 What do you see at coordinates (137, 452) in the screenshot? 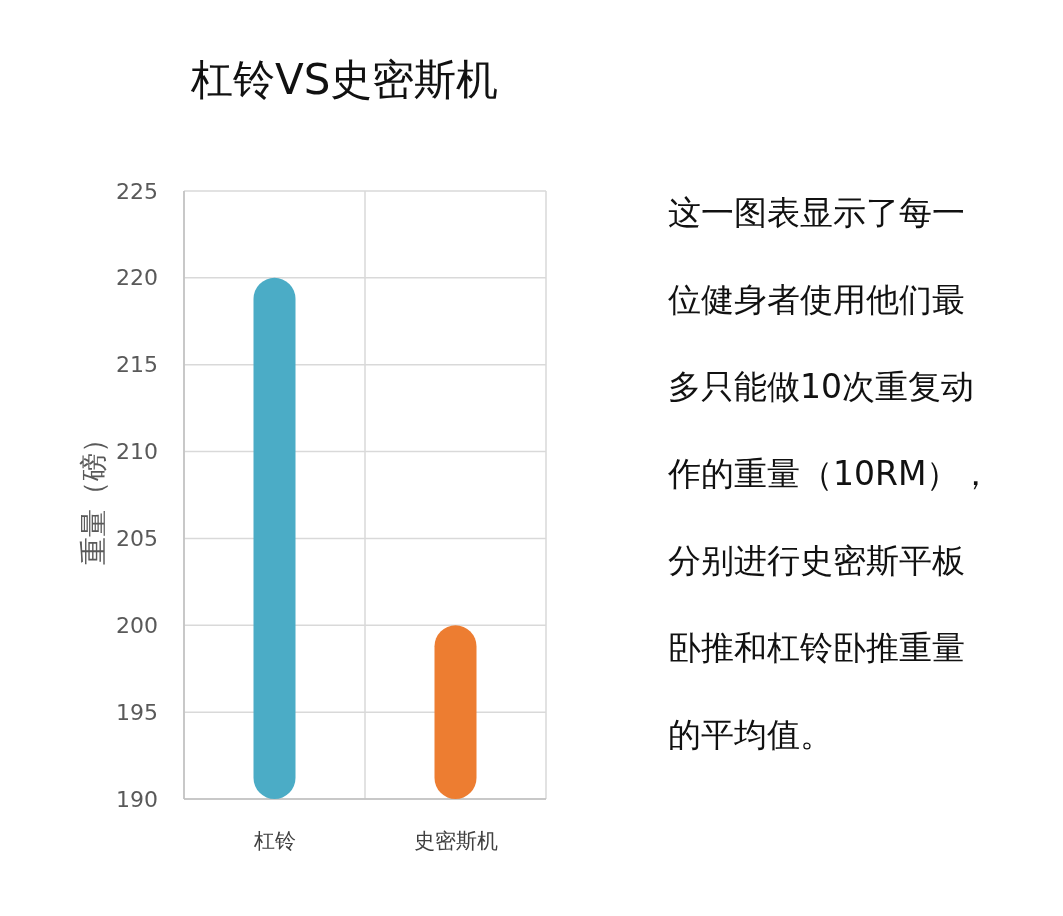
I see `y-tick-label: 210` at bounding box center [137, 452].